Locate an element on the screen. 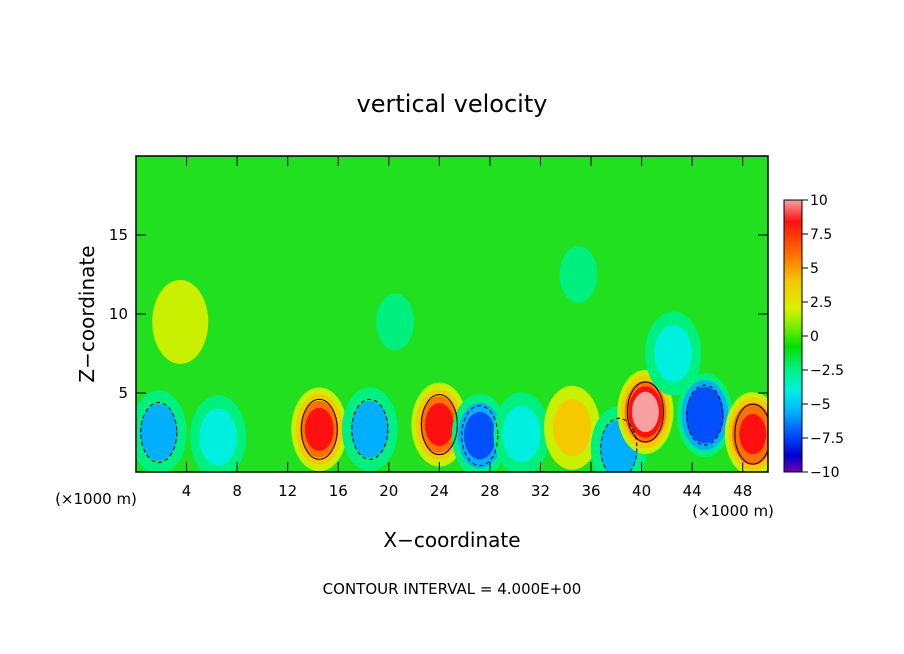 Image resolution: width=904 pixels, height=654 pixels. x-axis-label: X−coordinate is located at coordinates (451, 540).